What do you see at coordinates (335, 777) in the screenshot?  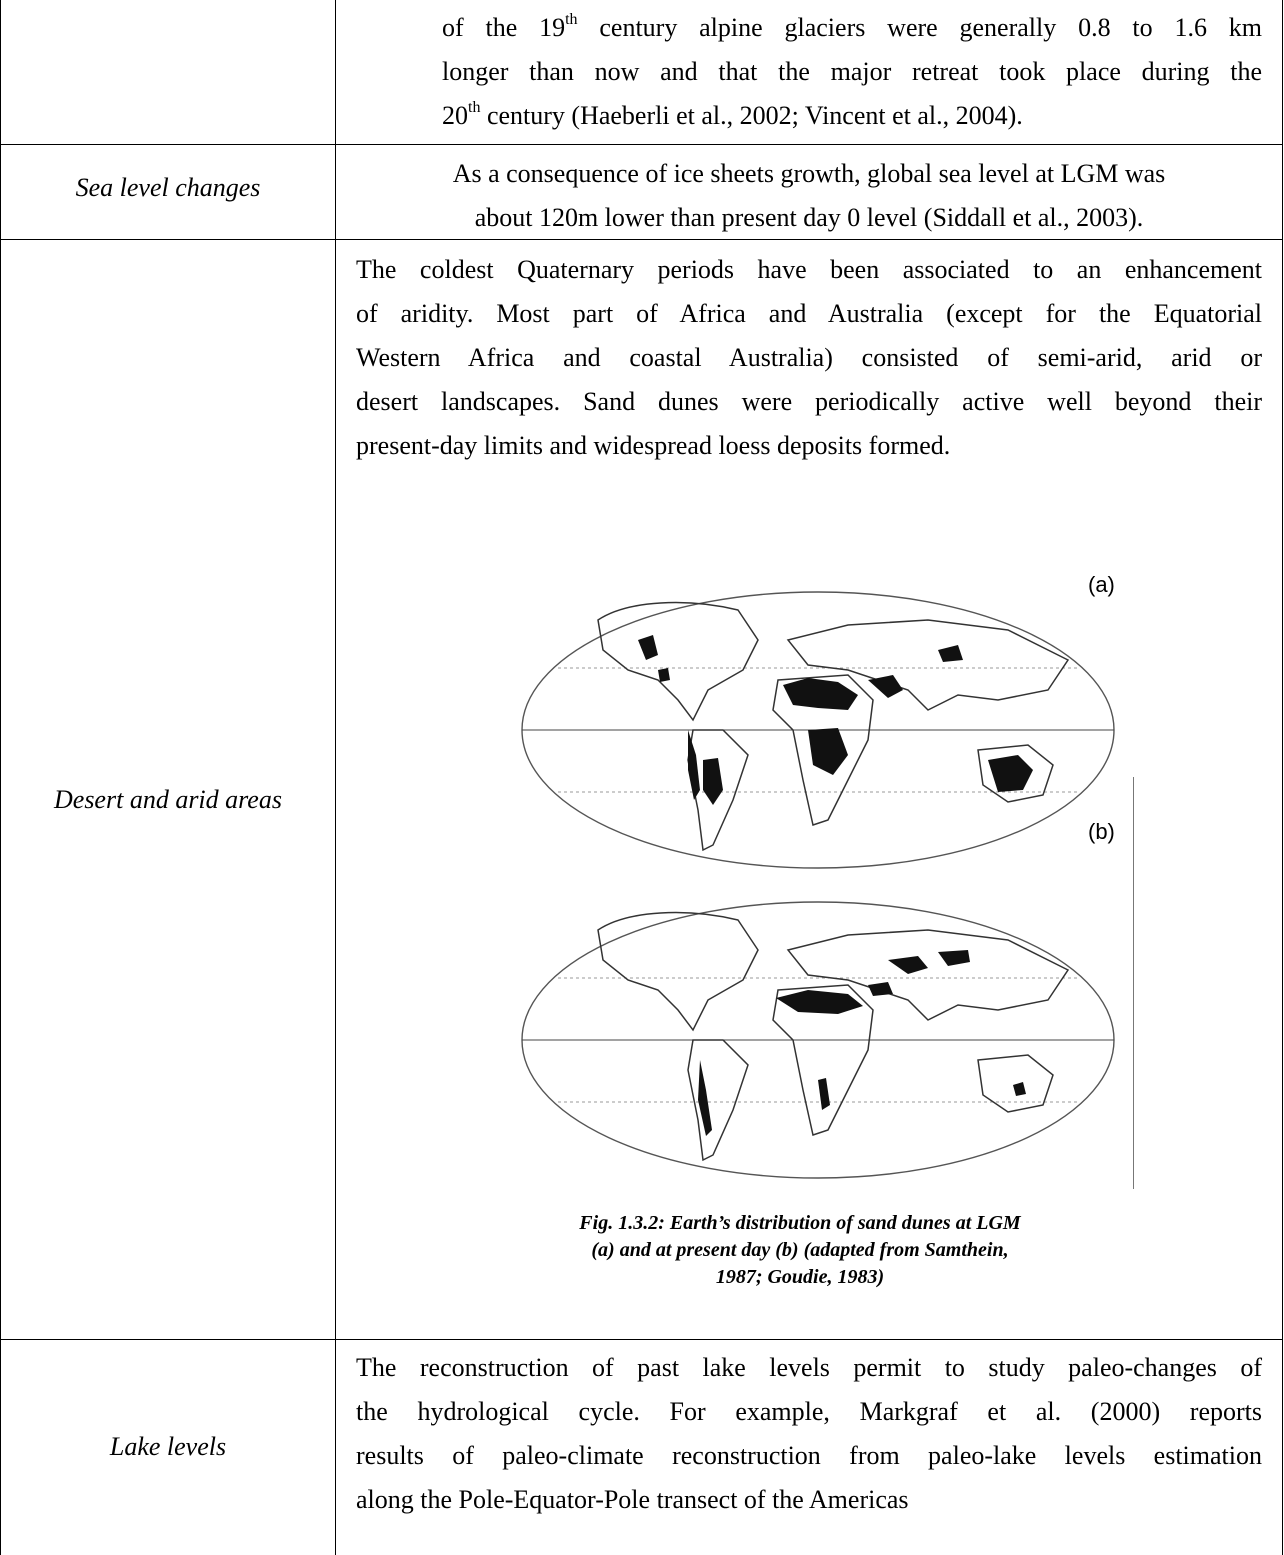 I see `table-column-divider` at bounding box center [335, 777].